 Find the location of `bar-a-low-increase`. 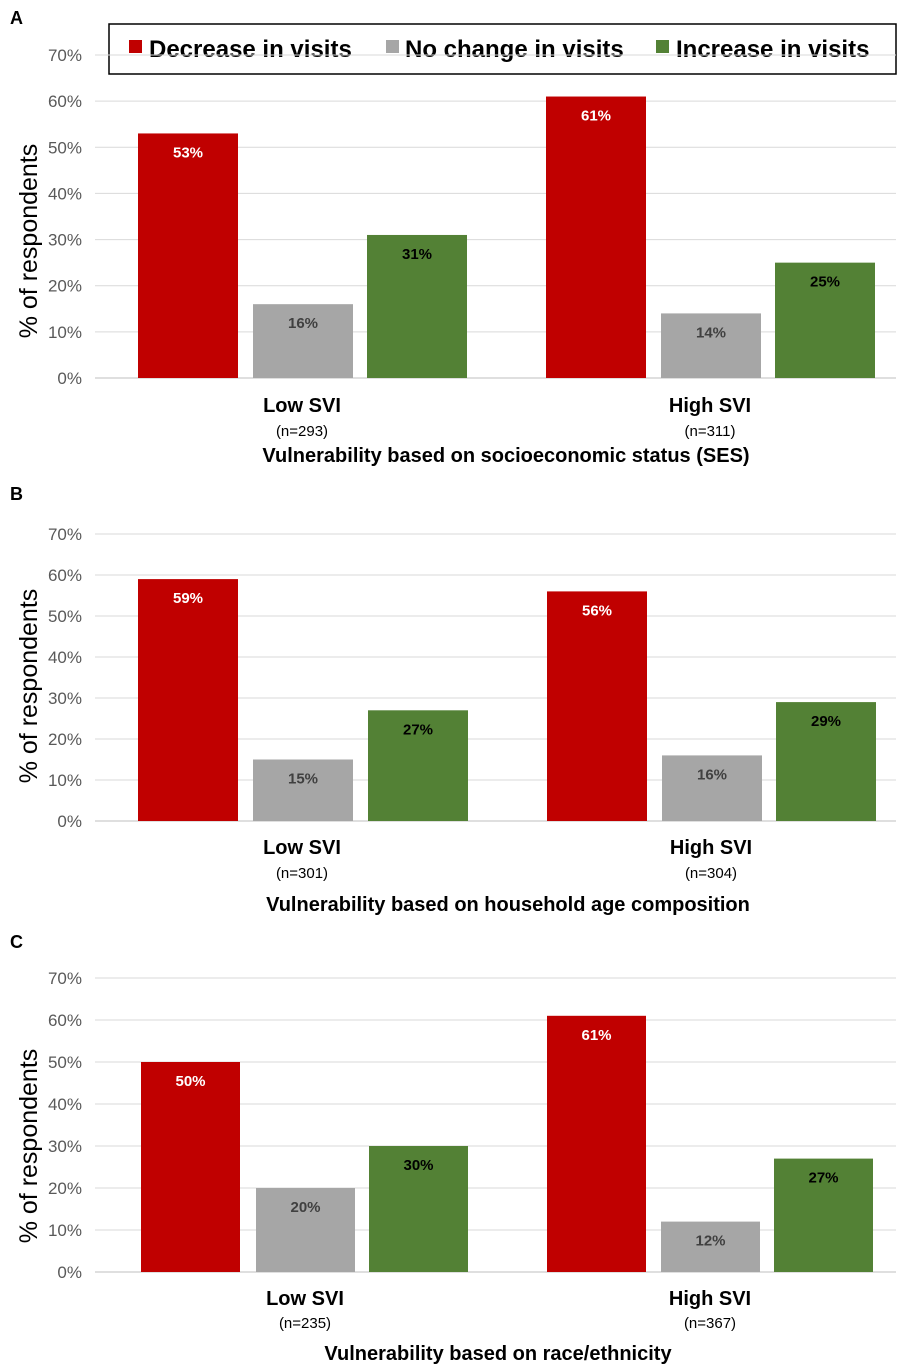

bar-a-low-increase is located at coordinates (417, 306).